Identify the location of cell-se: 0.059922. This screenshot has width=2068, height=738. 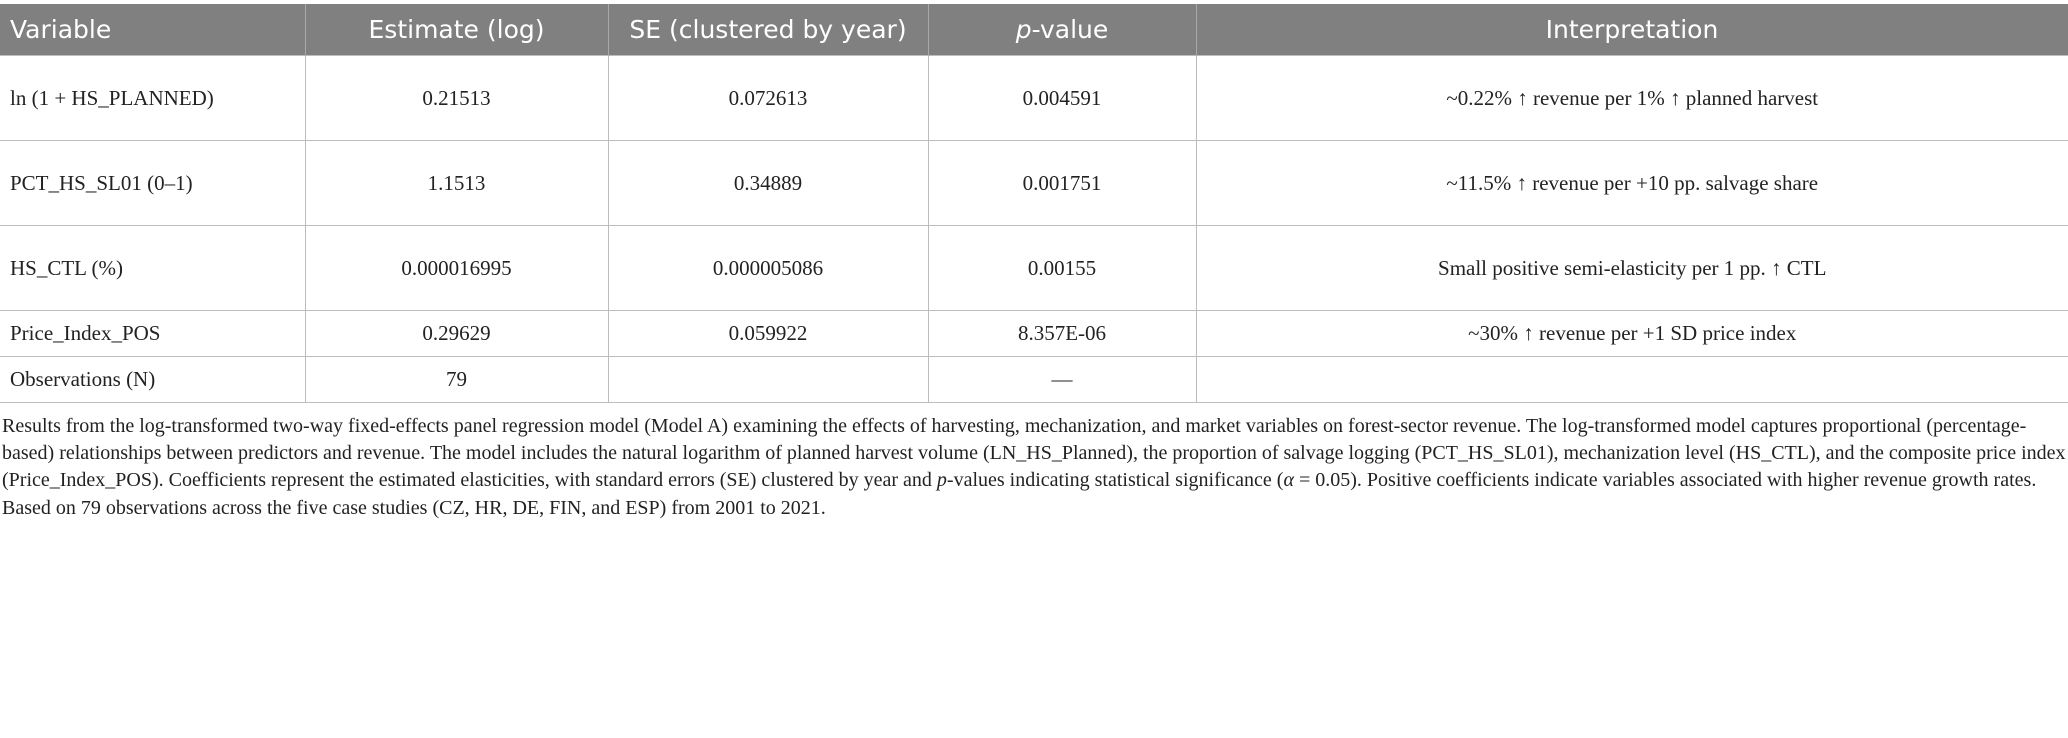
(768, 333).